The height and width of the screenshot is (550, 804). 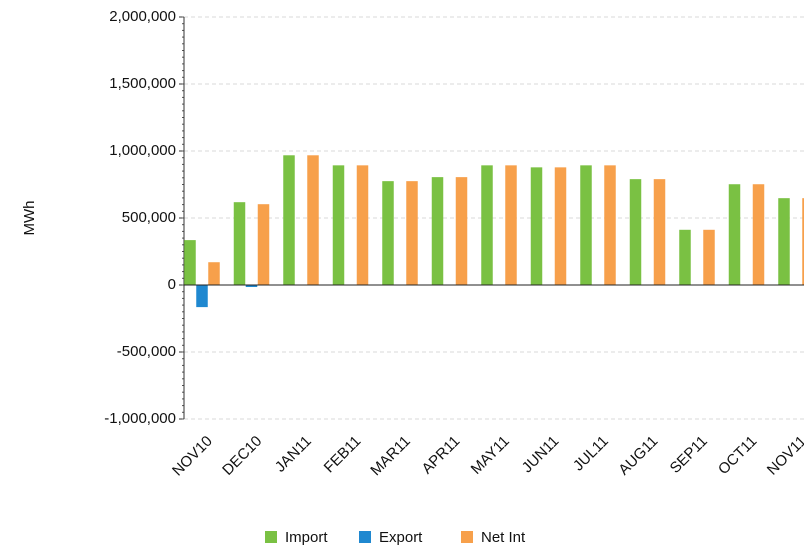 What do you see at coordinates (441, 455) in the screenshot?
I see `x-tick-label: APR11` at bounding box center [441, 455].